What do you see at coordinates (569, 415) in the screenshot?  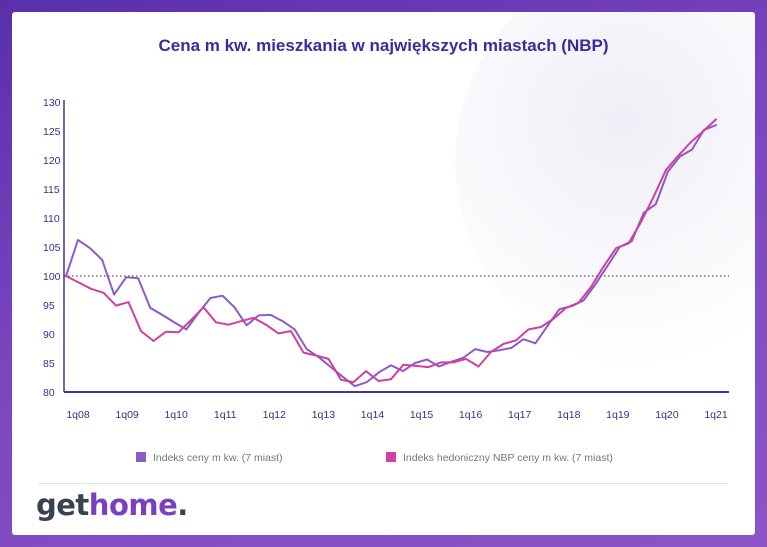 I see `x-tick-label: 1q18` at bounding box center [569, 415].